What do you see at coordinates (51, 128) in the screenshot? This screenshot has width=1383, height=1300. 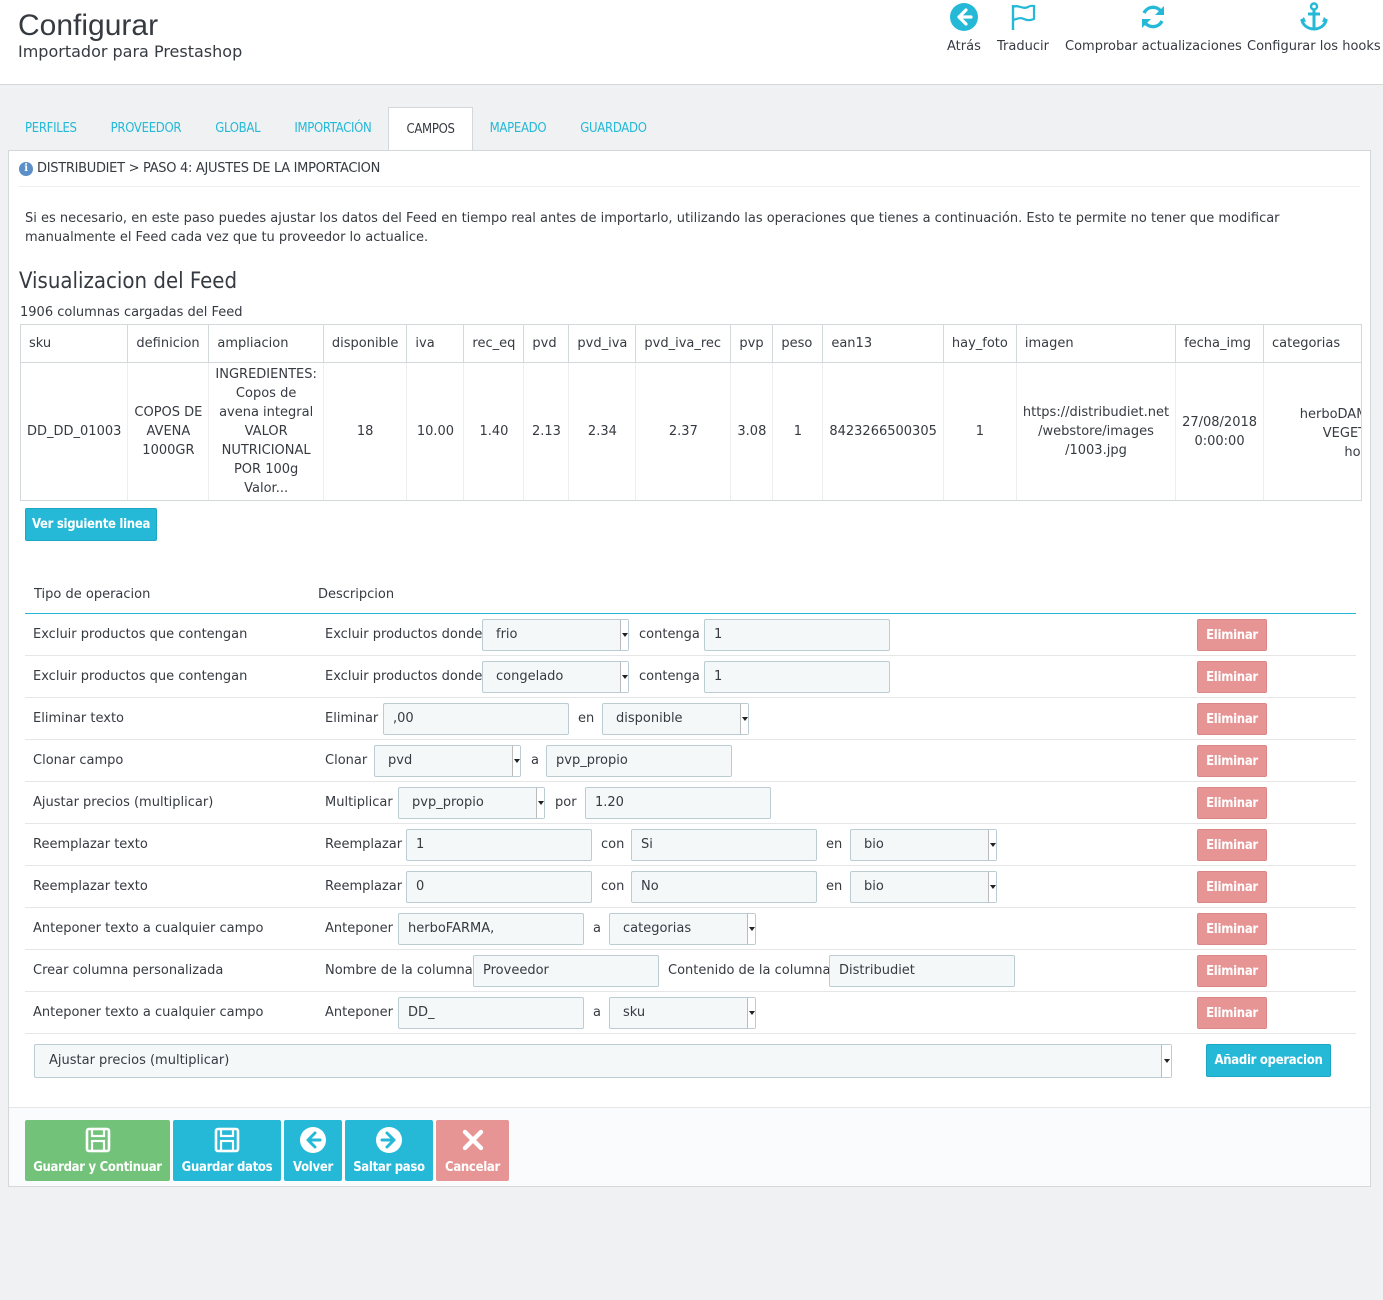 I see `tab-perfiles: PERFILES` at bounding box center [51, 128].